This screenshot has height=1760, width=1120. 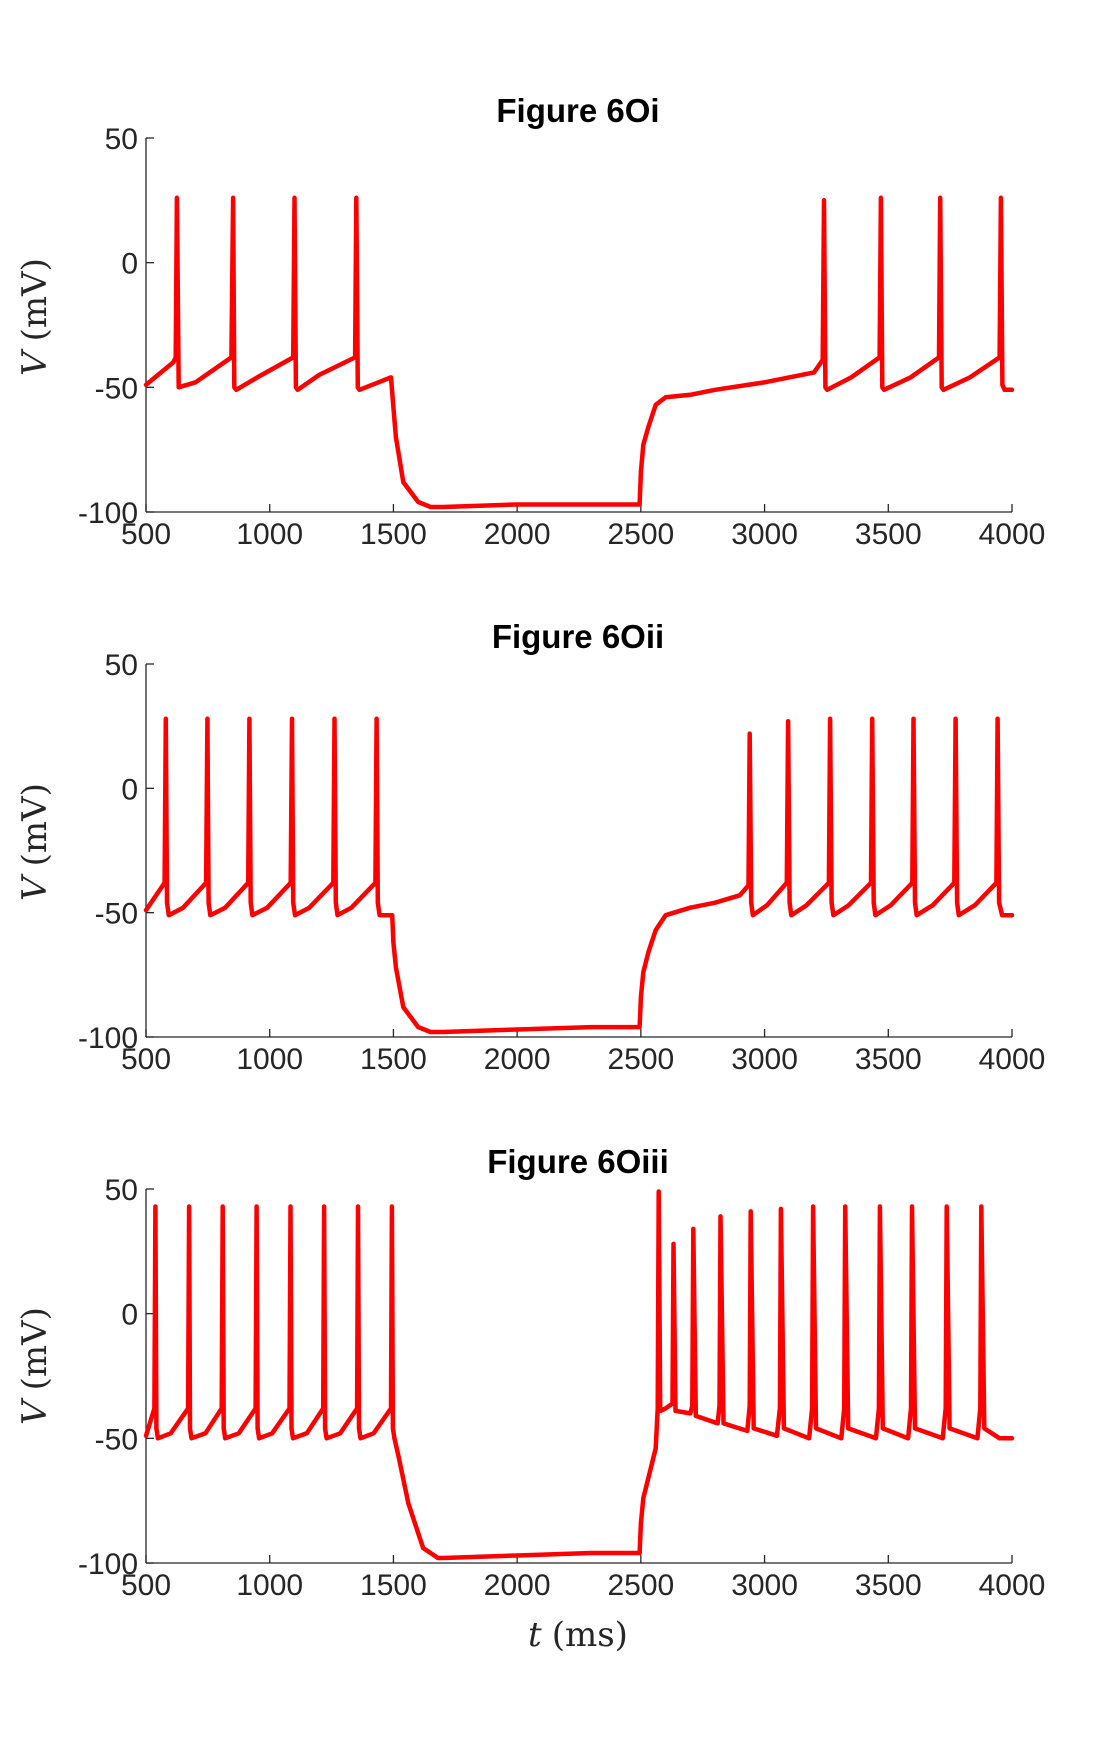 What do you see at coordinates (35, 1348) in the screenshot?
I see `panel-3-ylabel-unit: (mV)` at bounding box center [35, 1348].